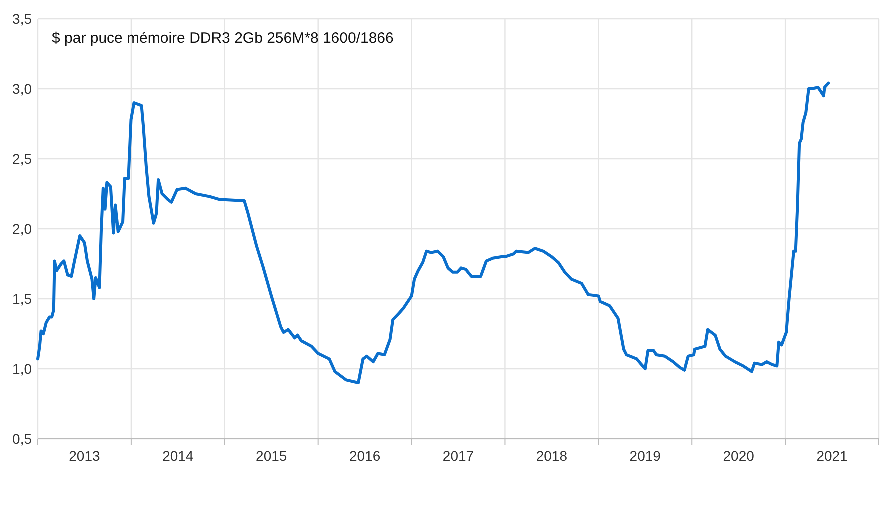 The image size is (880, 513). What do you see at coordinates (552, 456) in the screenshot?
I see `x-tick-label: 2018` at bounding box center [552, 456].